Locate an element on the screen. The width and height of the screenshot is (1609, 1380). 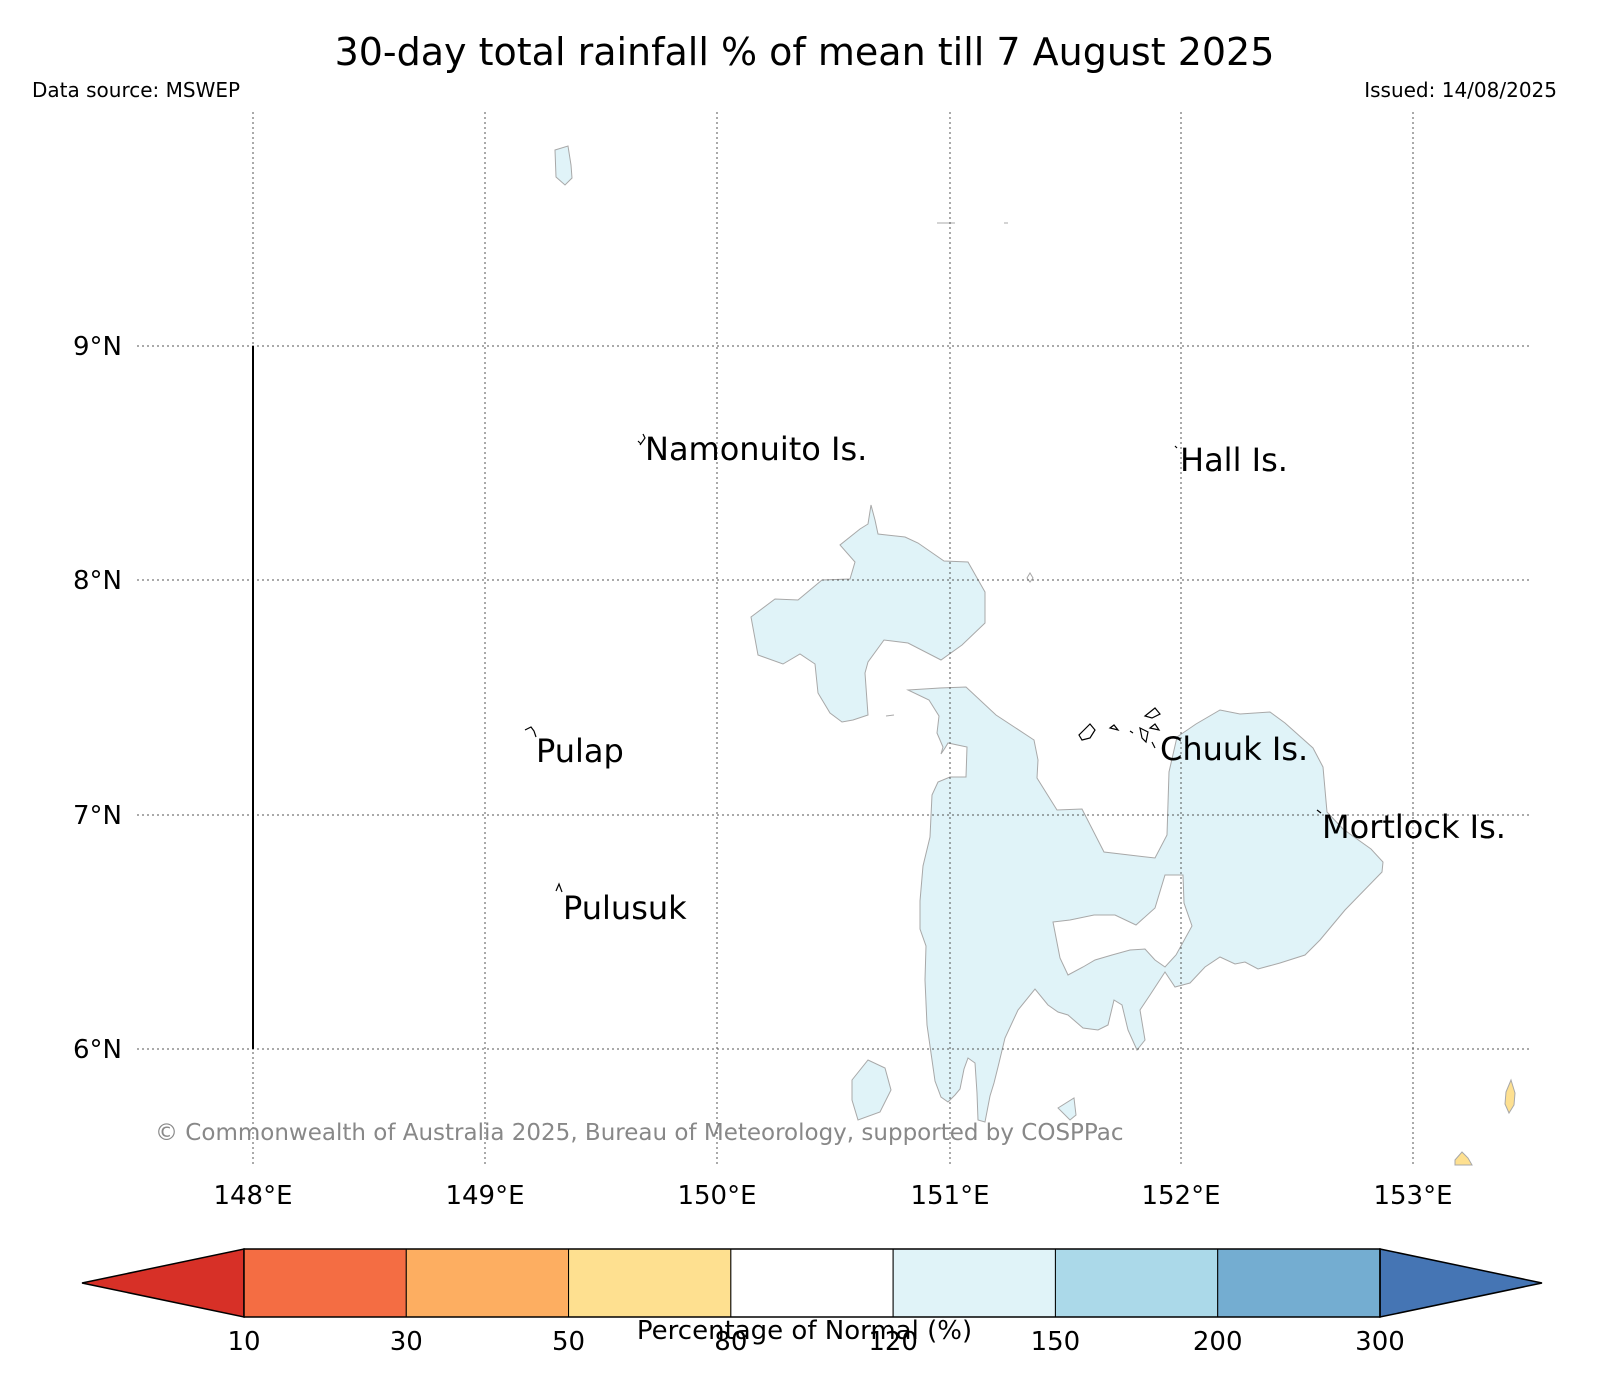
colorbar-segments is located at coordinates (812, 1283).